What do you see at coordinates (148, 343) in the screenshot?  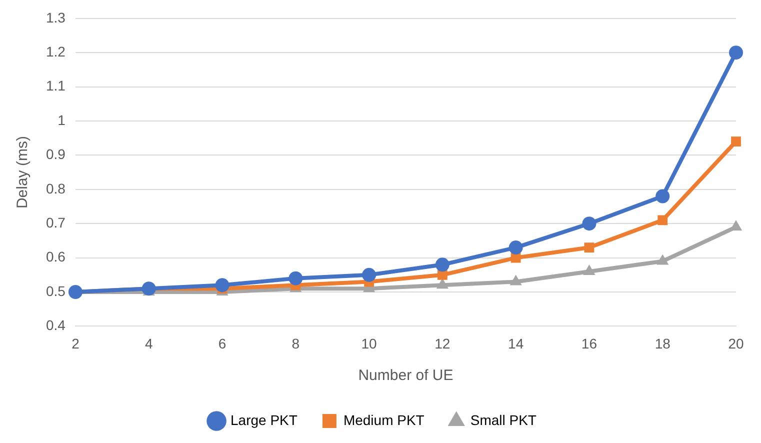 I see `x-tick-label: 4` at bounding box center [148, 343].